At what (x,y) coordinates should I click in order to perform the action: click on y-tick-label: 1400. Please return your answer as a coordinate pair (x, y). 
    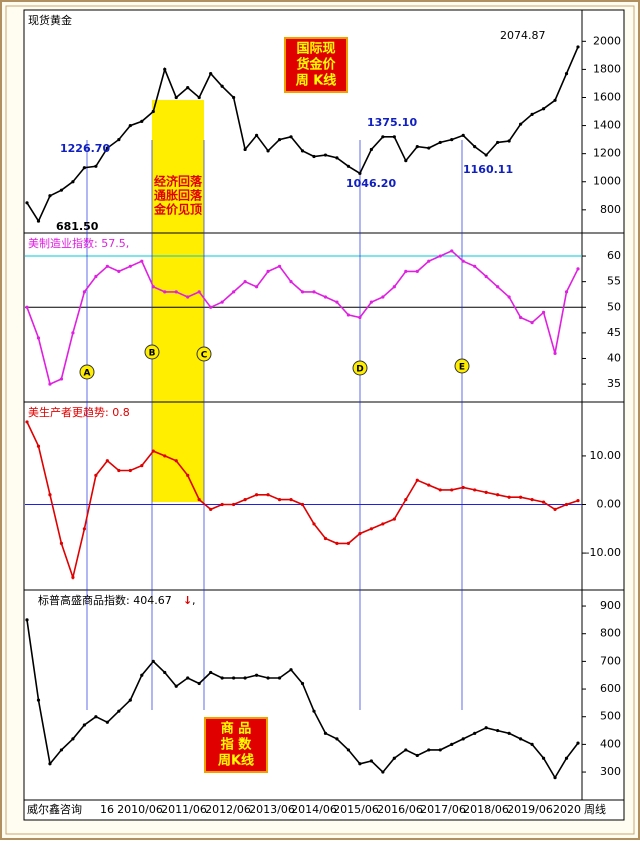
    Looking at the image, I should click on (607, 125).